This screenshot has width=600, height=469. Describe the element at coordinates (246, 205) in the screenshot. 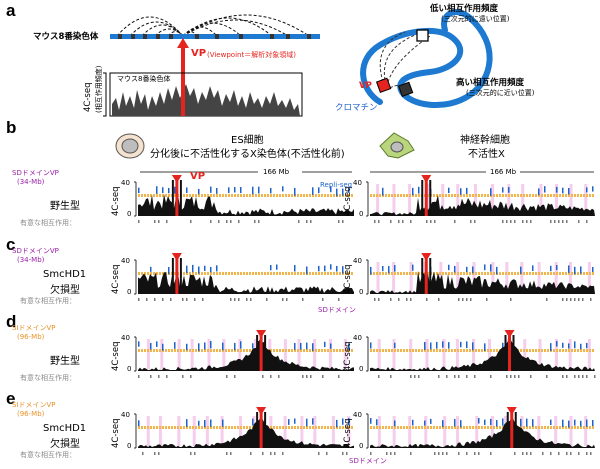

I see `4c-seq-signal` at that location.